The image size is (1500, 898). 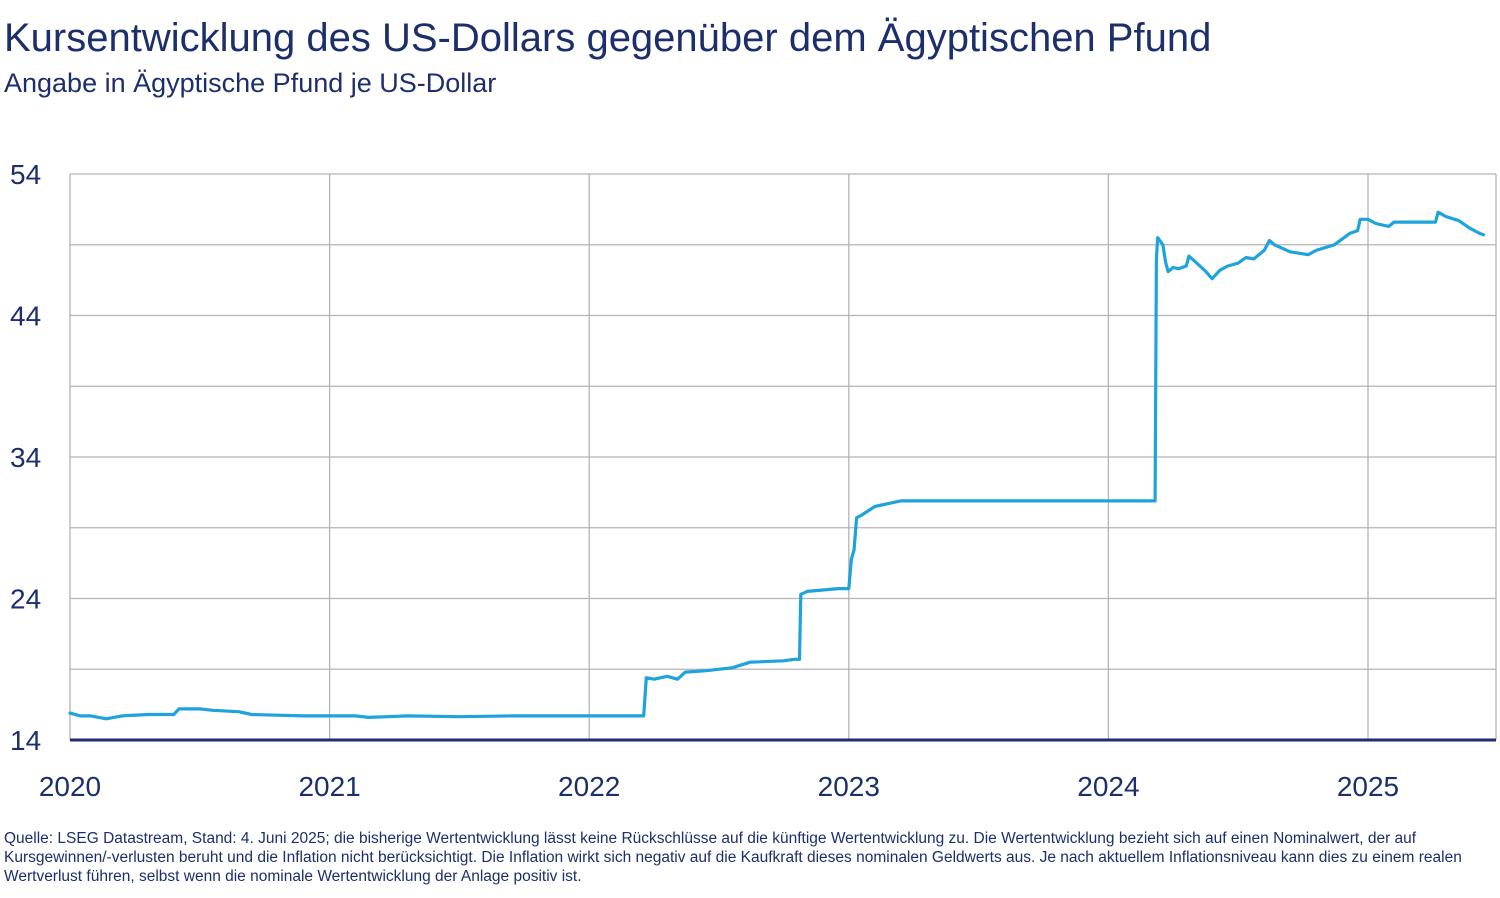 I want to click on x-tick-label: 2020, so click(x=70, y=786).